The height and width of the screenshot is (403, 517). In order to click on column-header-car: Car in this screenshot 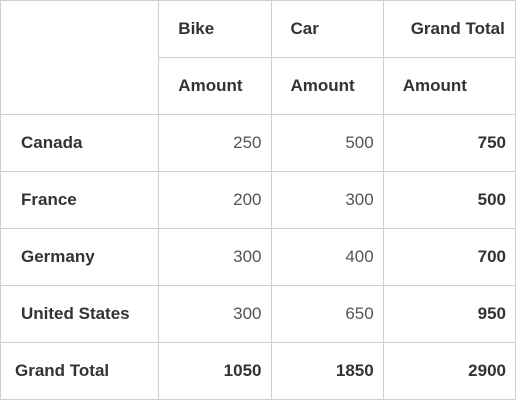, I will do `click(327, 29)`.